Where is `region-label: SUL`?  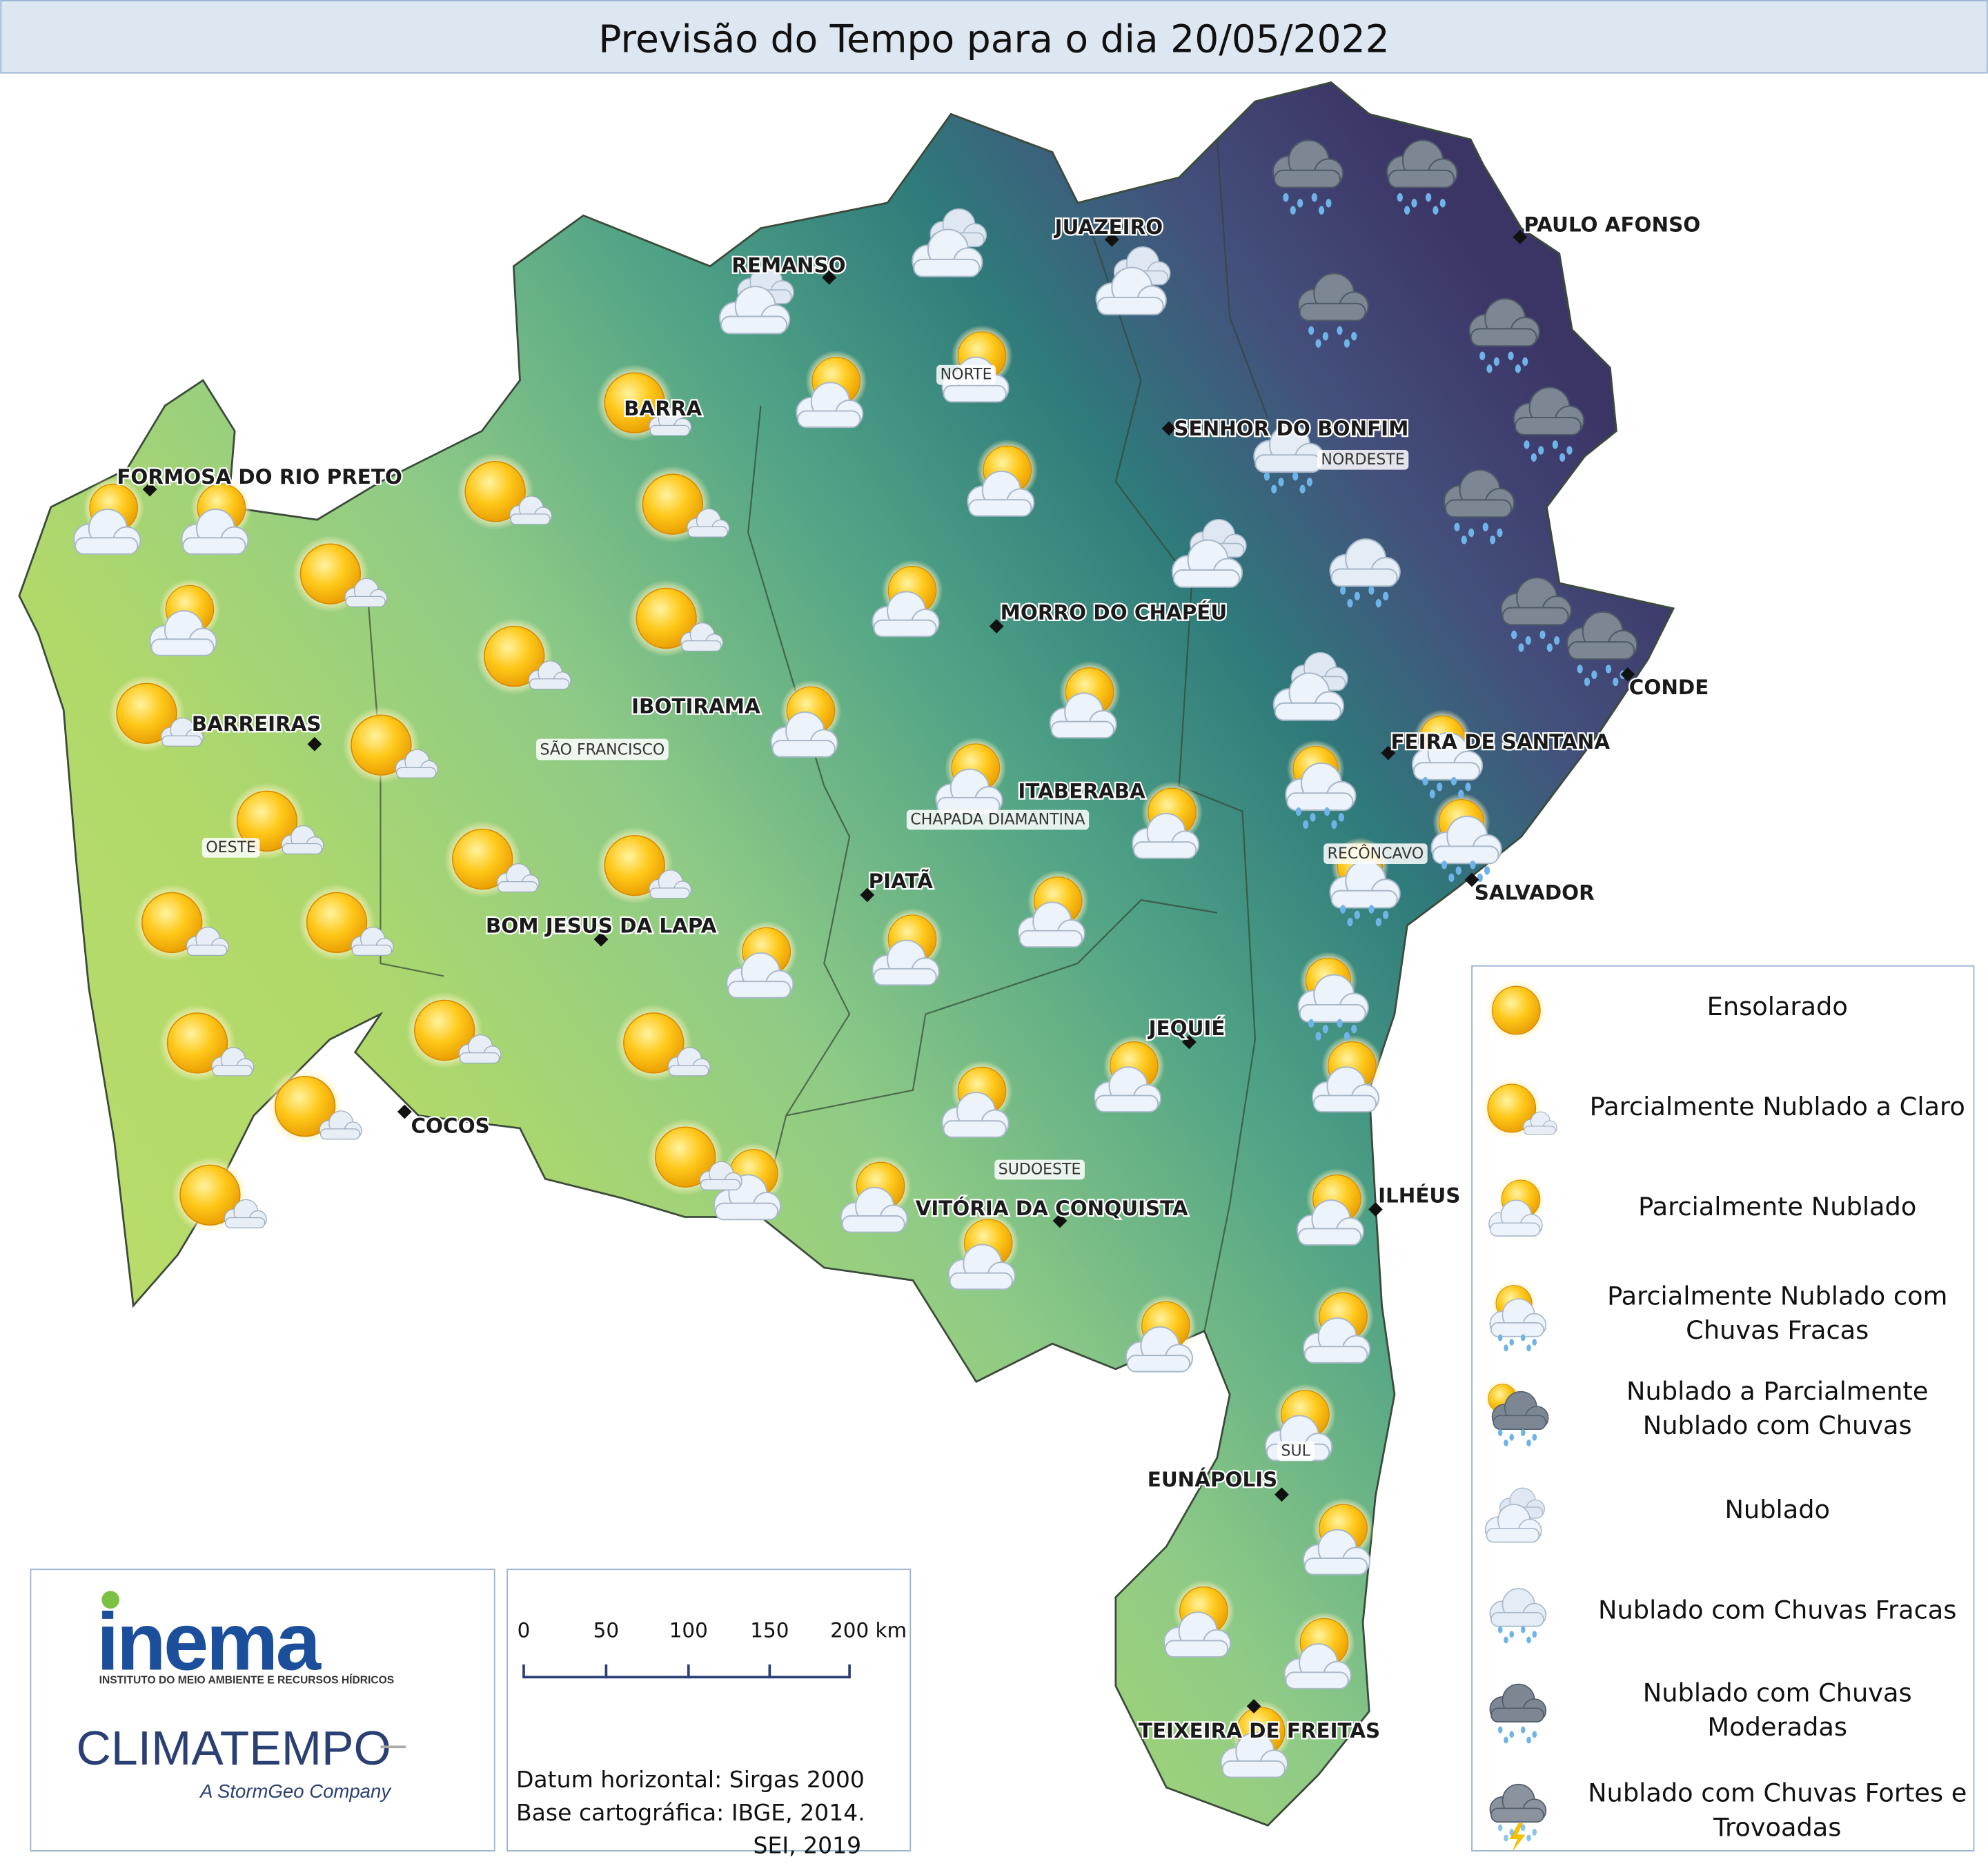 region-label: SUL is located at coordinates (1296, 1451).